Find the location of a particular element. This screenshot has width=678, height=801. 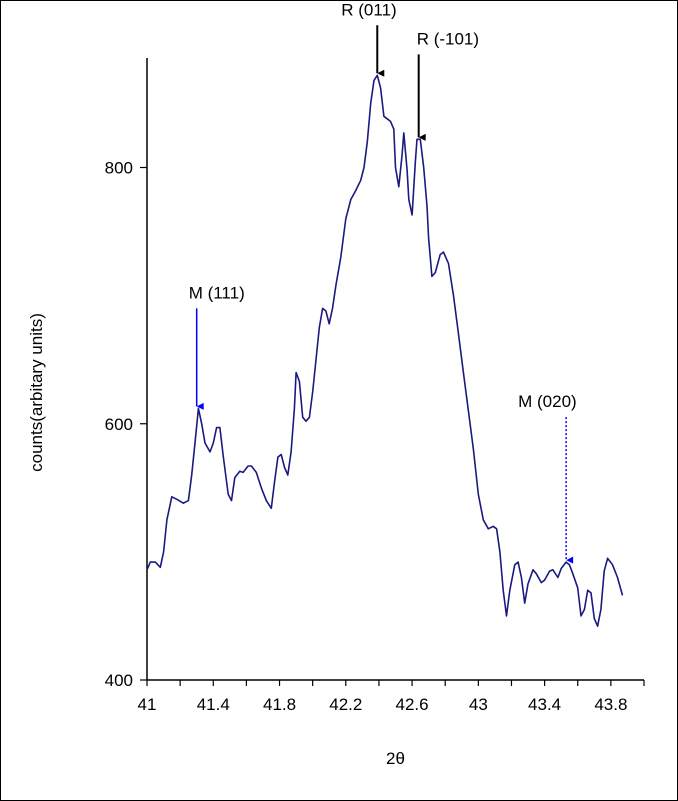

y-tick-label: 800 is located at coordinates (119, 168).